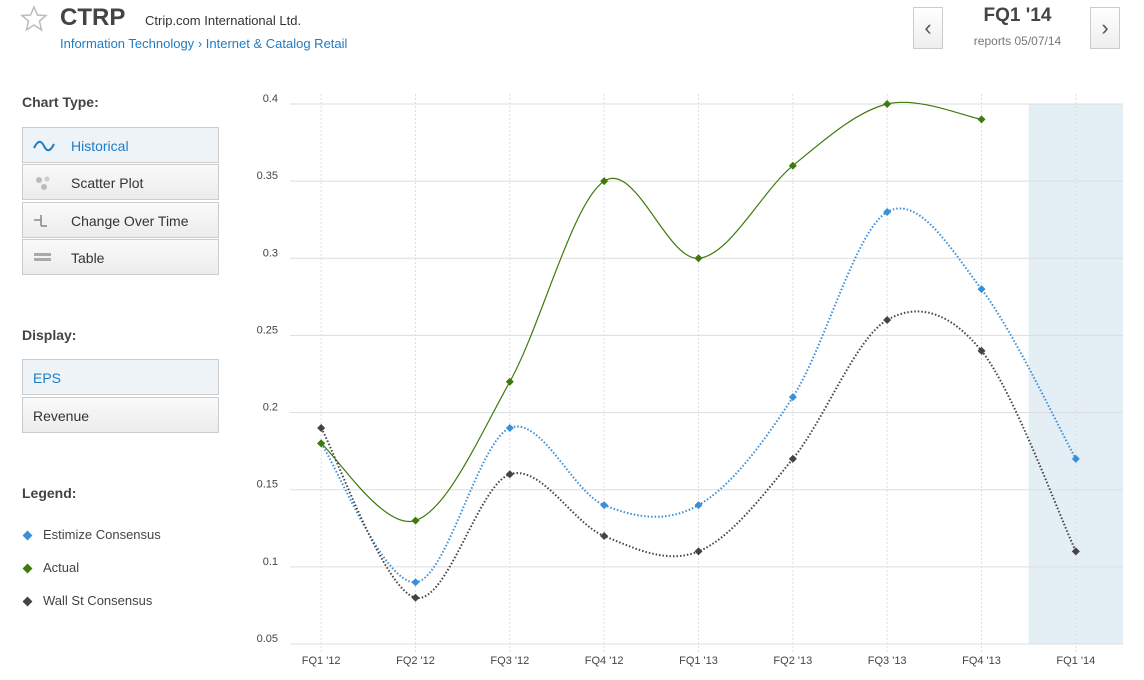 The height and width of the screenshot is (680, 1144). What do you see at coordinates (91, 543) in the screenshot?
I see `legend-entry: Estimize Consensus` at bounding box center [91, 543].